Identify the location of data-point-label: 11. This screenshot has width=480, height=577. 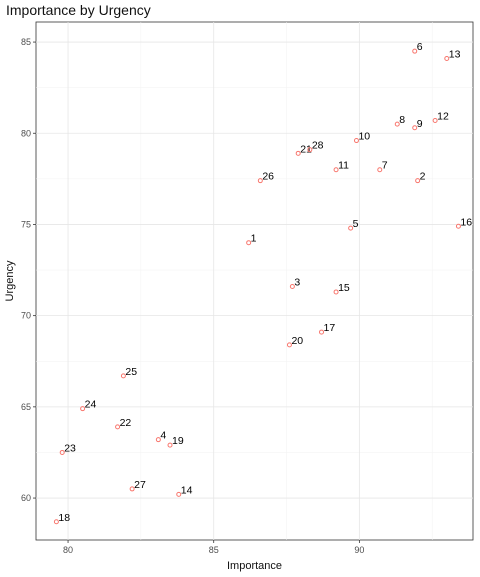
(343, 166).